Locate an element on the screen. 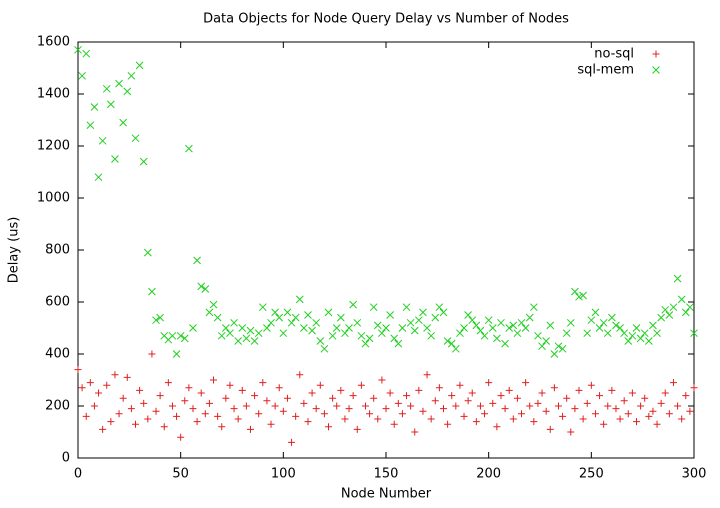 The height and width of the screenshot is (508, 720). legend-label: no-sql is located at coordinates (614, 54).